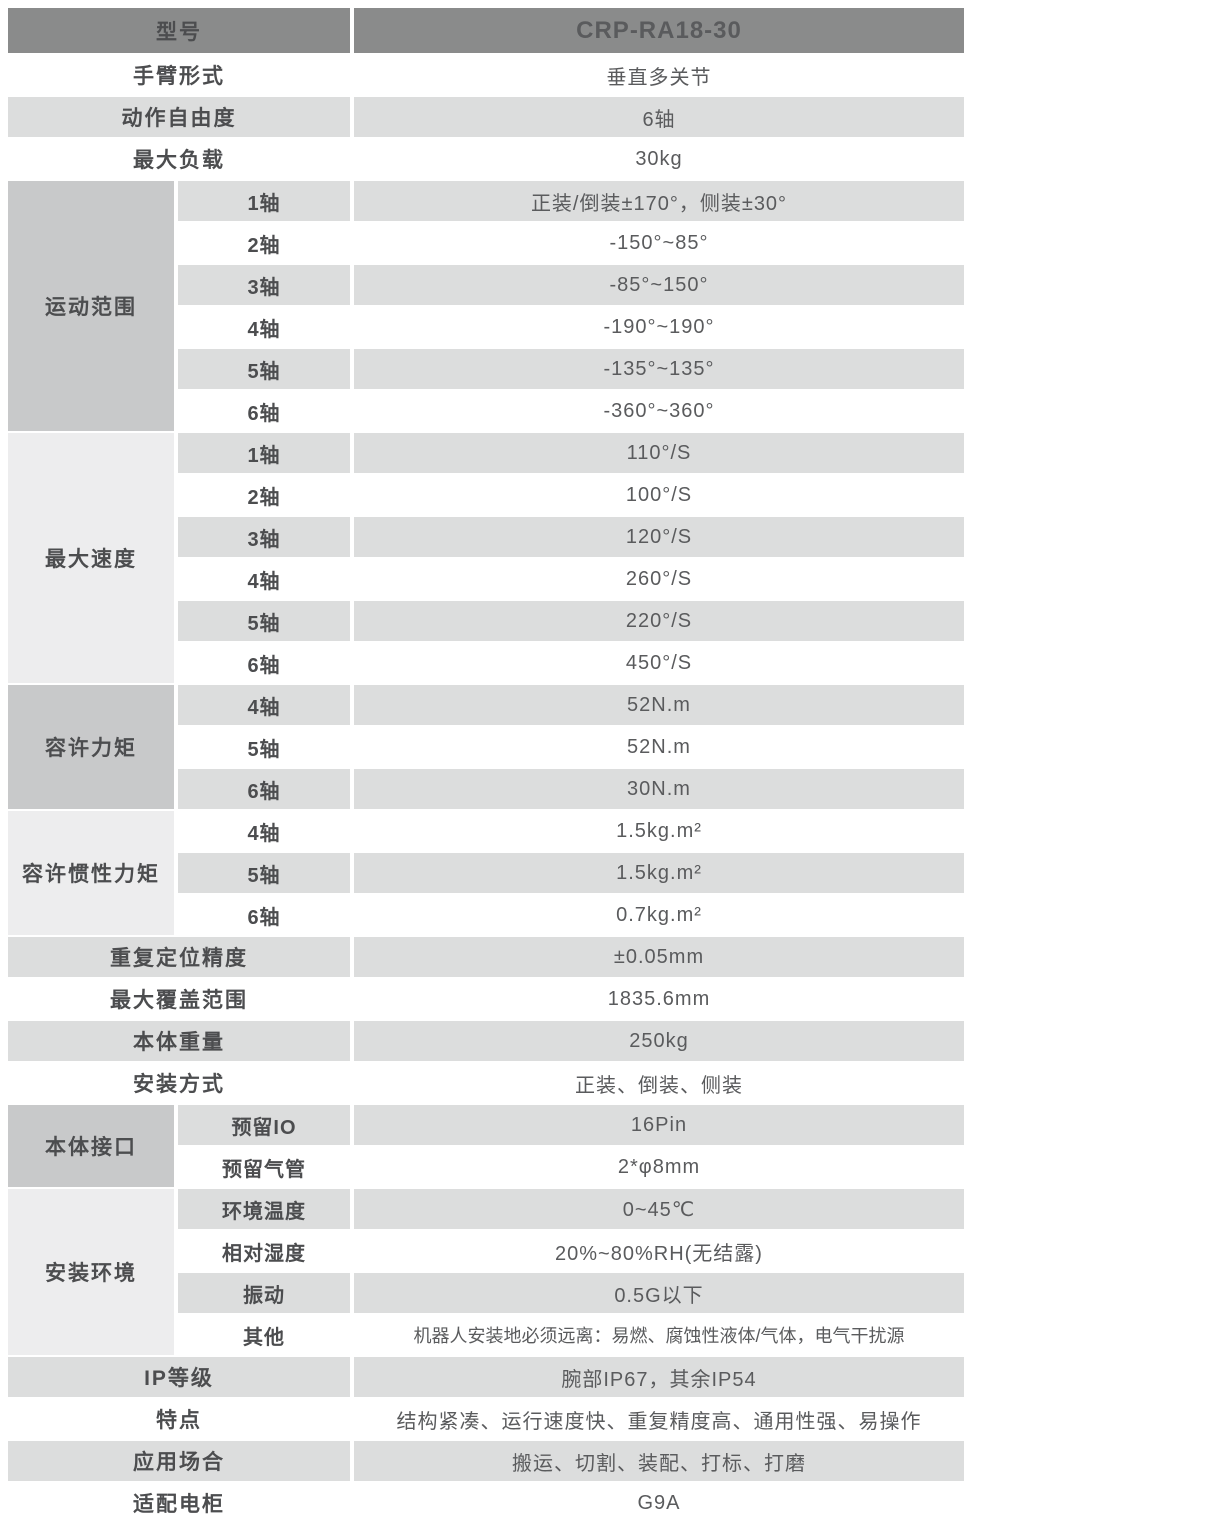  Describe the element at coordinates (659, 578) in the screenshot. I see `max-speed-axis-value: 260°/S` at that location.